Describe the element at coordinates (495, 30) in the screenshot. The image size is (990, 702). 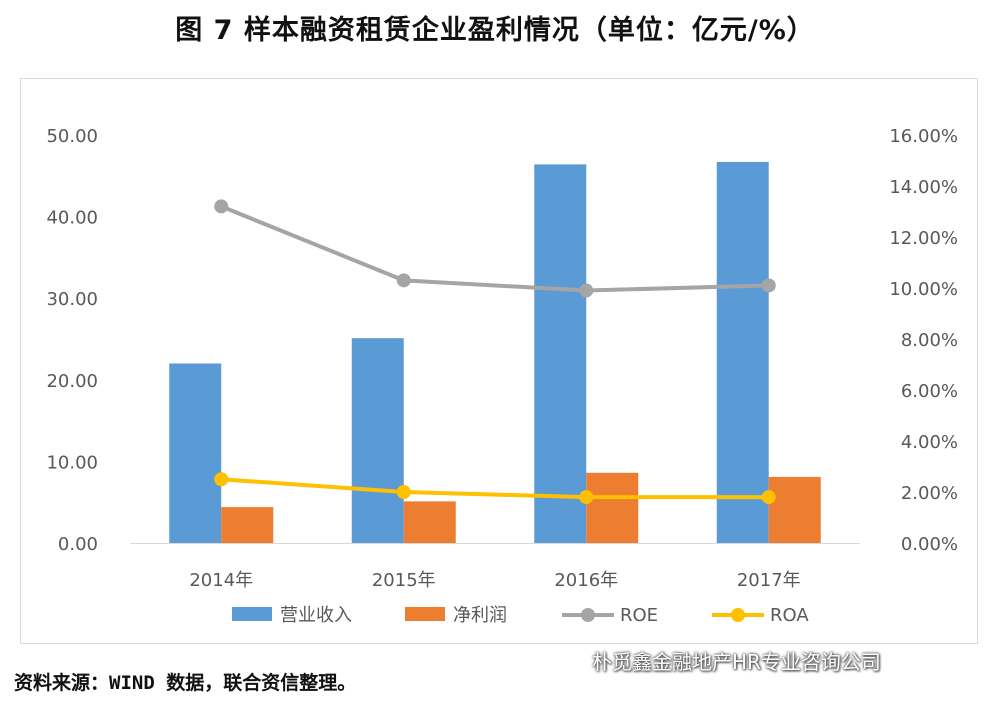
I see `chart-title: 图 7 样本融资租赁企业盈利情况（单位：亿元/%）` at that location.